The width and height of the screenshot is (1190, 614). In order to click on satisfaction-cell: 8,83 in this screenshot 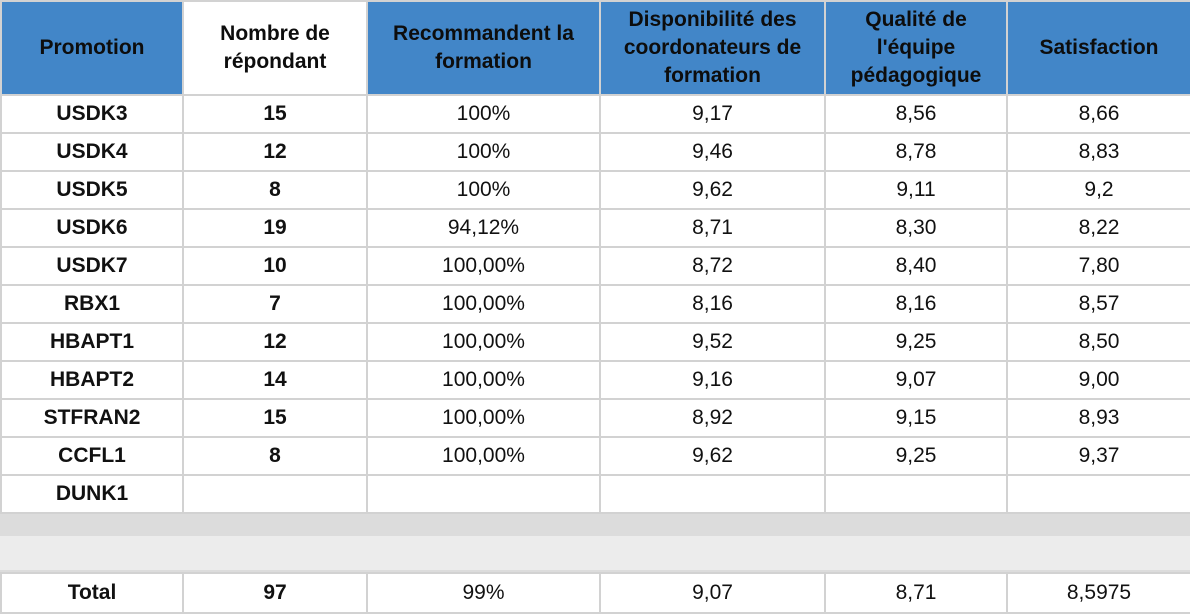, I will do `click(1098, 152)`.